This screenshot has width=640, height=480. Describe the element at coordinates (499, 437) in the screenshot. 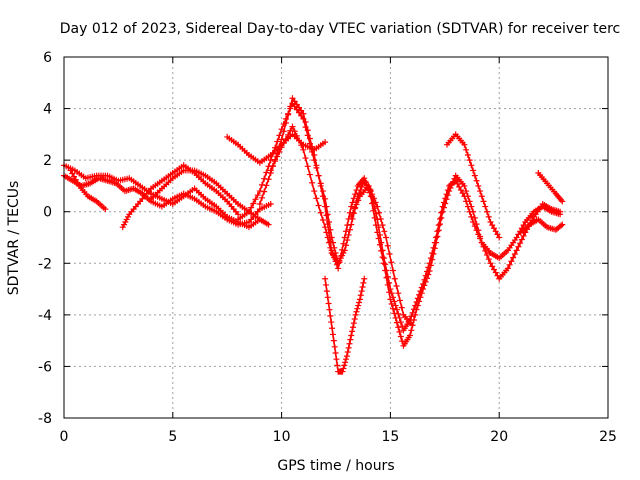

I see `x-tick-label: 20` at that location.